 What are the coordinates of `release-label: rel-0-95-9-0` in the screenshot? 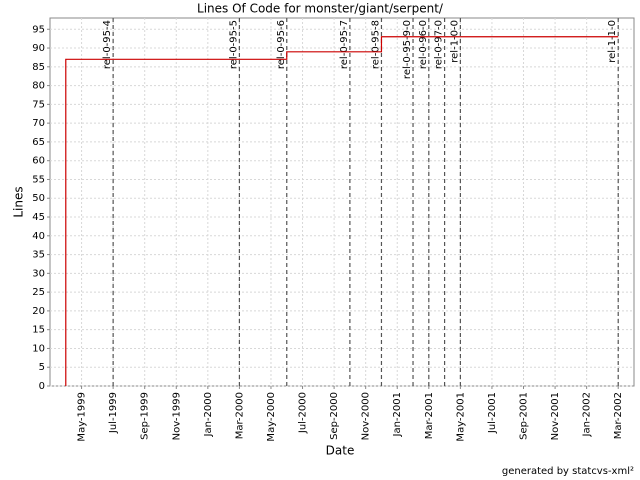 It's located at (407, 49).